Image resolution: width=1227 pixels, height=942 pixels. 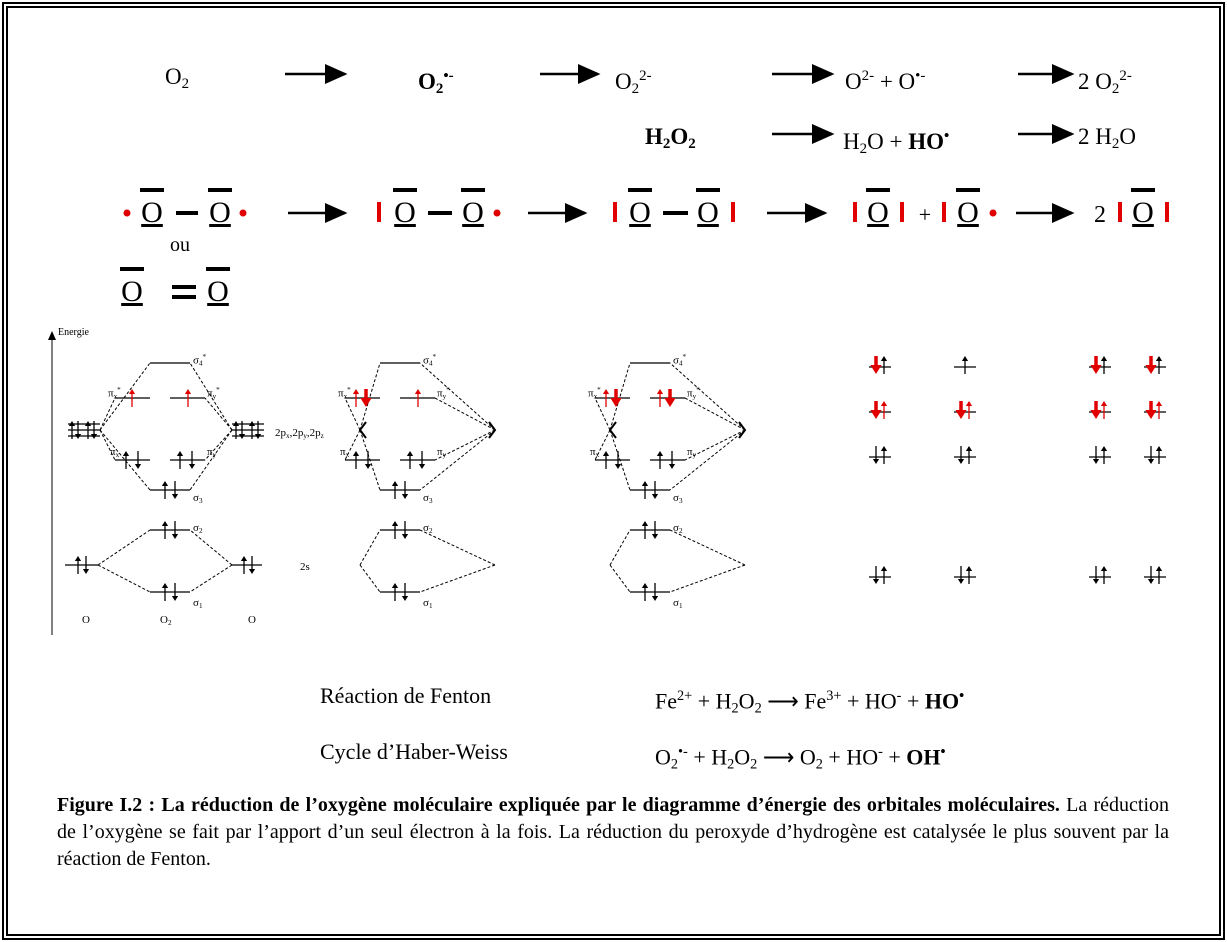 I want to click on atom-label: O, so click(x=86, y=619).